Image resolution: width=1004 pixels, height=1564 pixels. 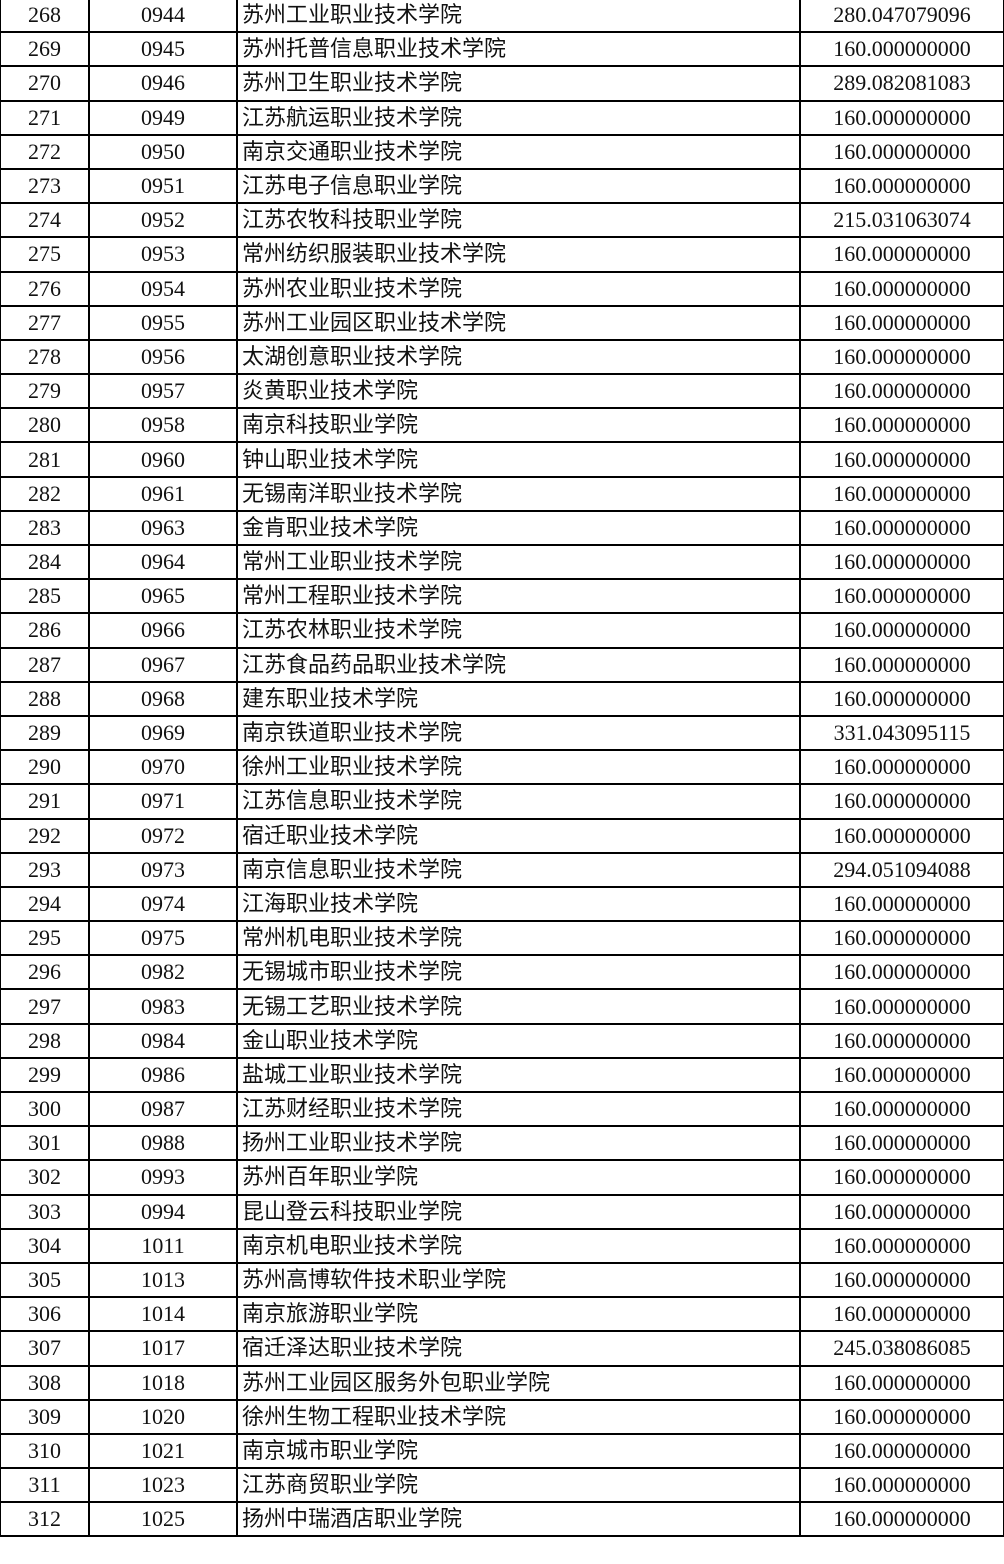 What do you see at coordinates (45, 357) in the screenshot?
I see `row-index: 278` at bounding box center [45, 357].